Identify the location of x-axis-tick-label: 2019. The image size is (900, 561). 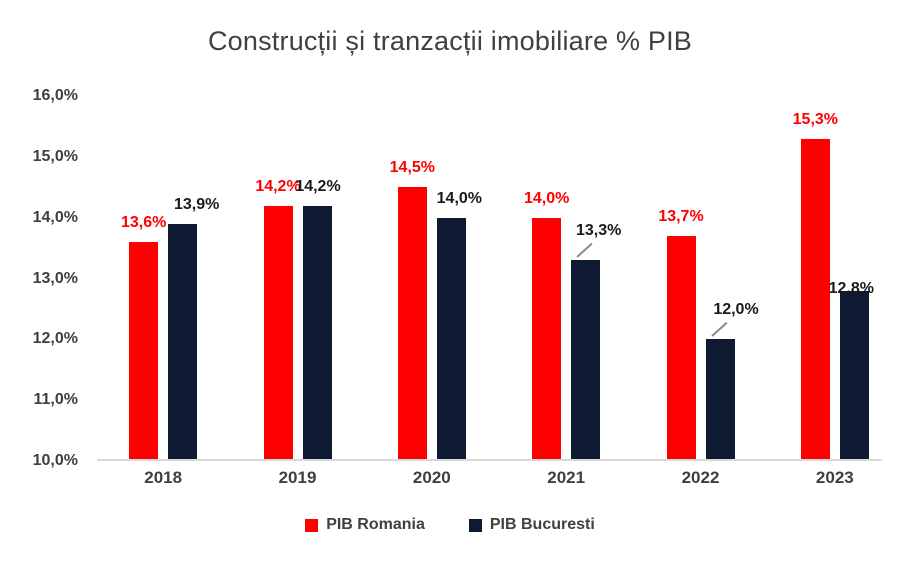
(297, 477).